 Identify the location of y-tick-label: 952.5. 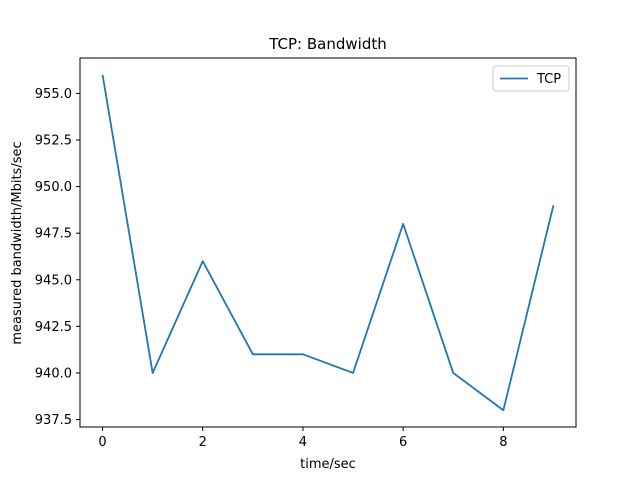
(53, 141).